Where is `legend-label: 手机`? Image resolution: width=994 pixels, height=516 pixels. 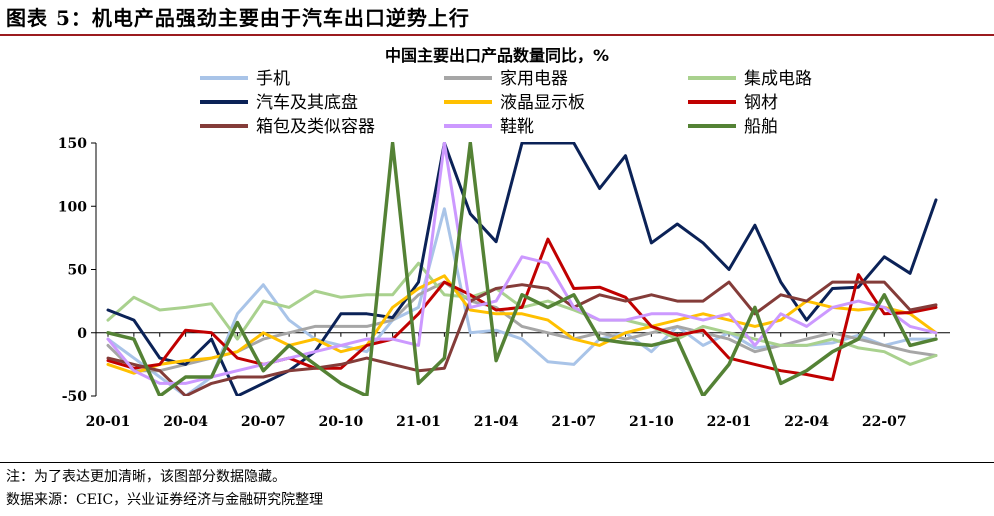 legend-label: 手机 is located at coordinates (273, 79).